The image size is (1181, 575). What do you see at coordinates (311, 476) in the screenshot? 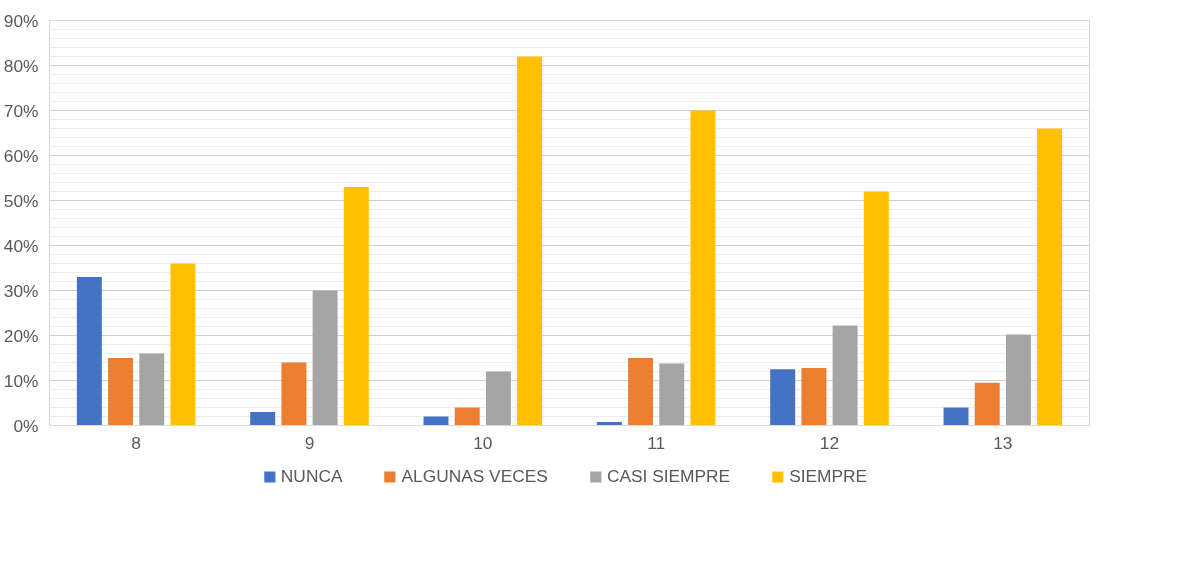
I see `legend-label: NUNCA` at bounding box center [311, 476].